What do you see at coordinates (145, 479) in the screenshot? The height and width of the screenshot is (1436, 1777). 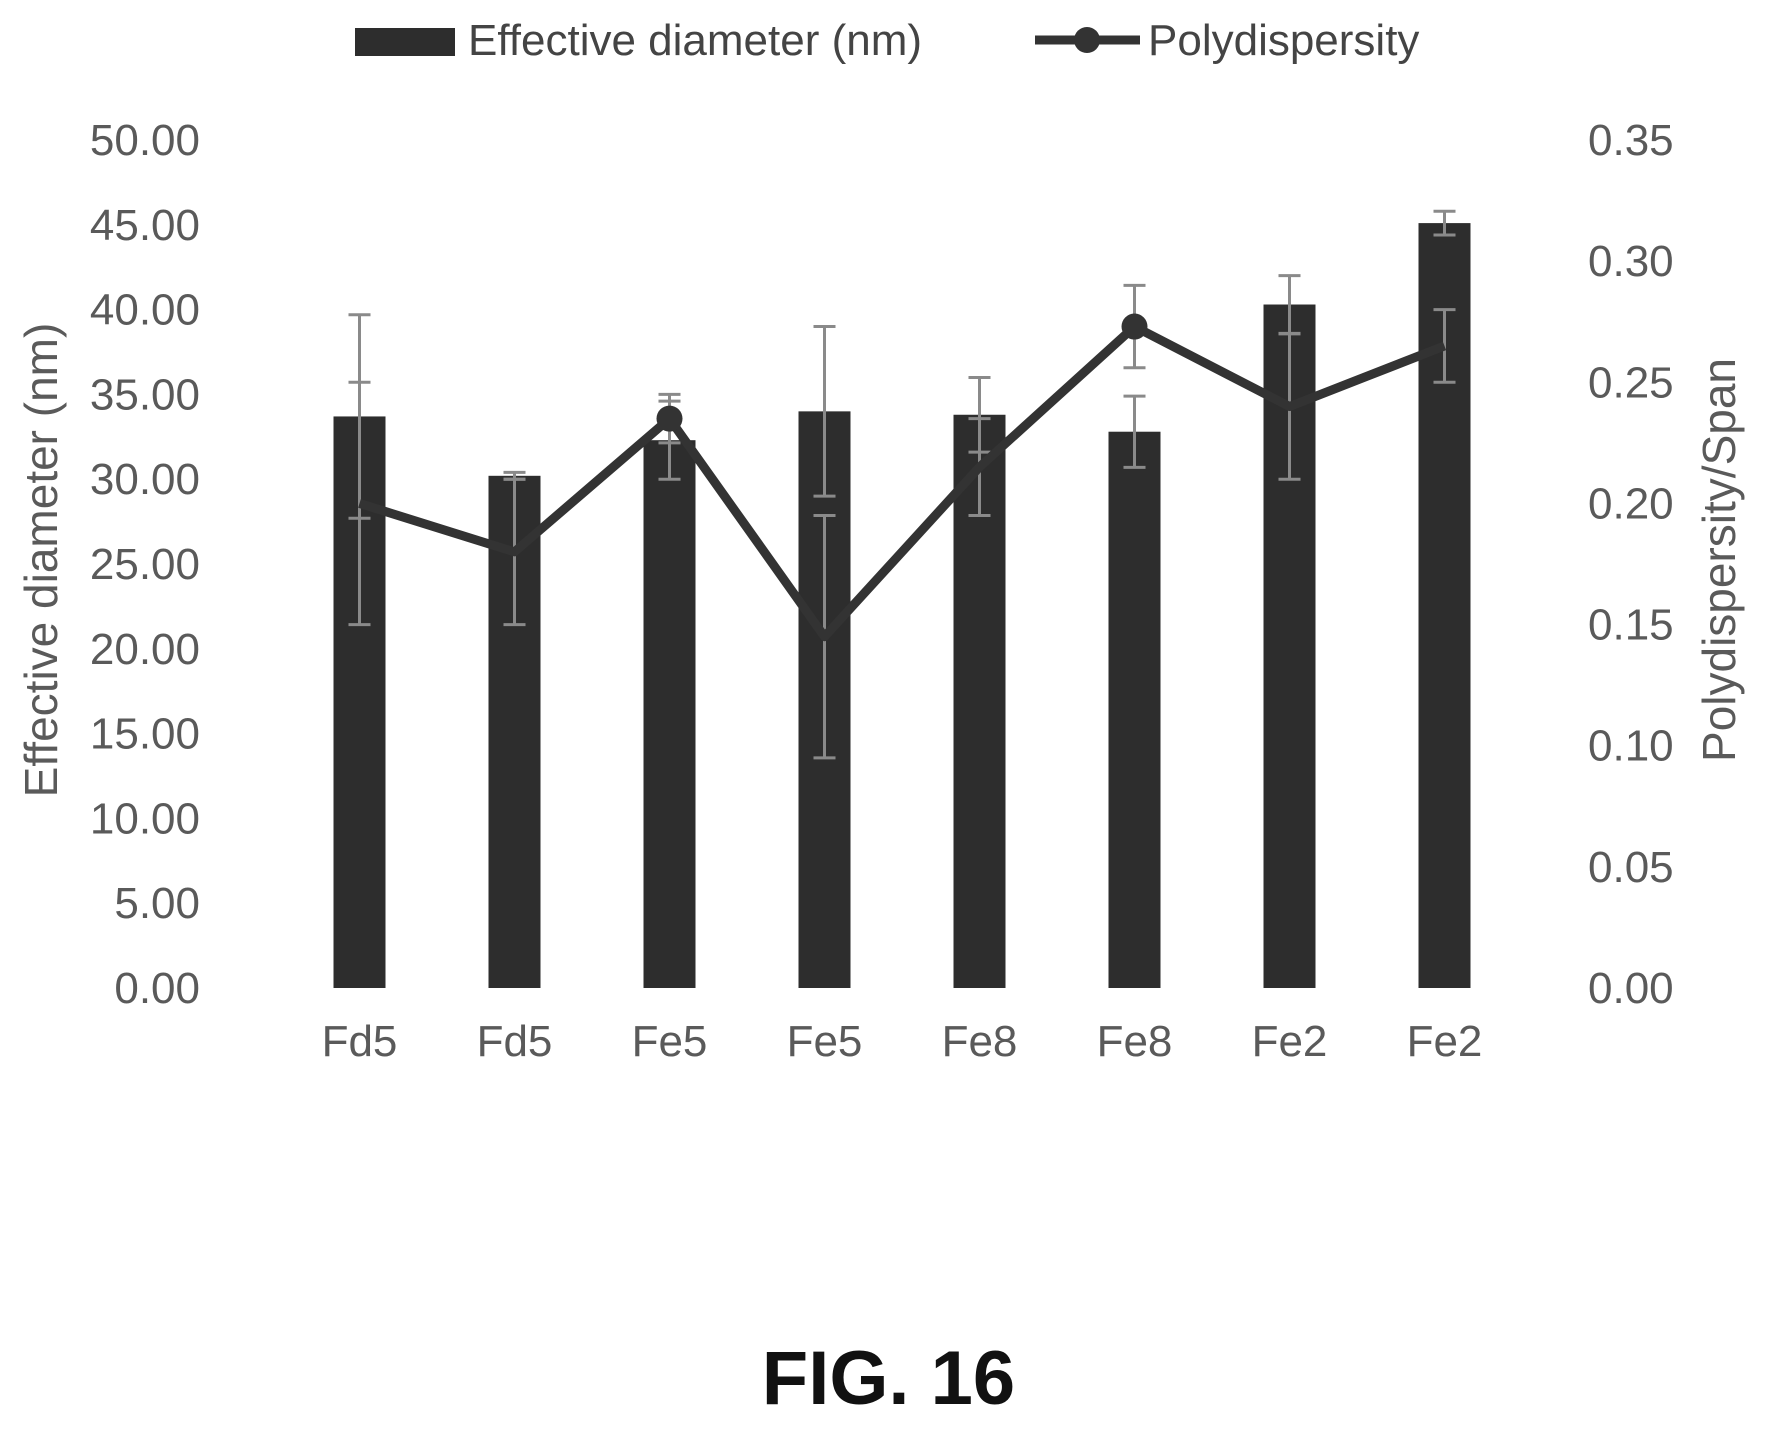 I see `y-left-tick-label: 30.00` at bounding box center [145, 479].